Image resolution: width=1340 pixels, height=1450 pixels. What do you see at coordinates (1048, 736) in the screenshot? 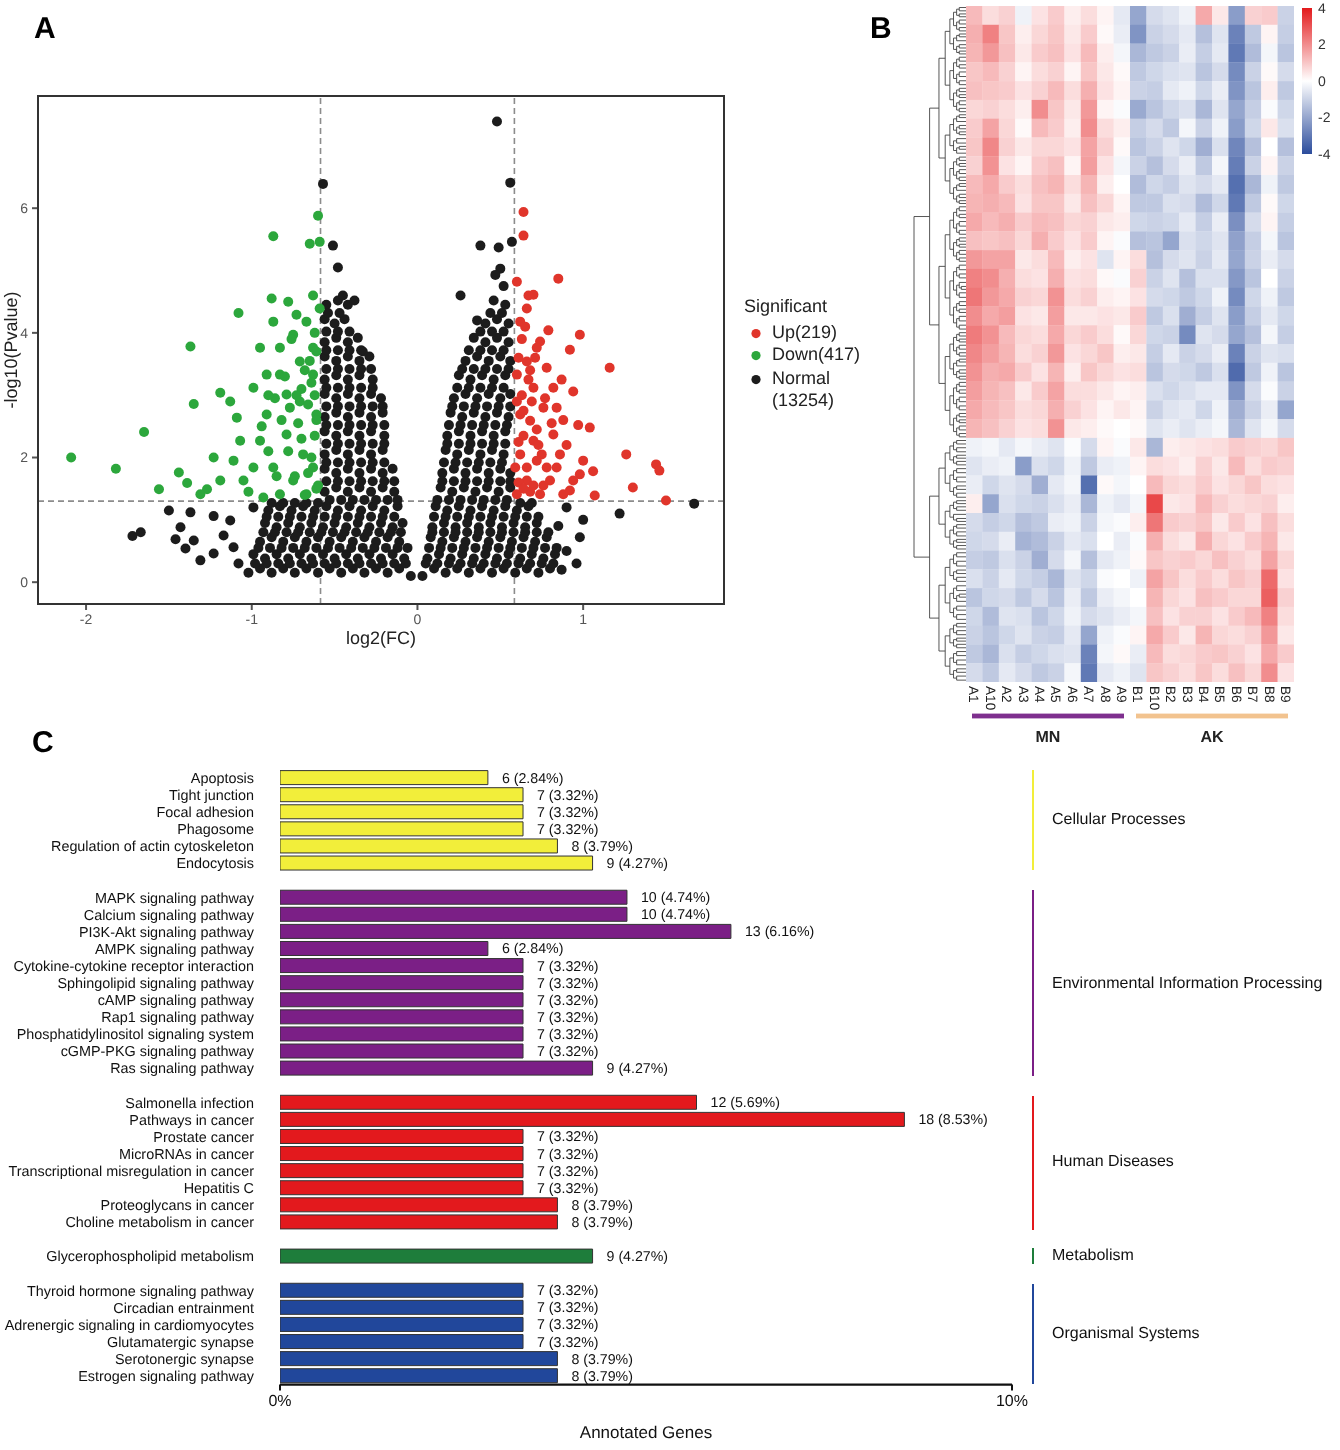
I see `text: MN` at bounding box center [1048, 736].